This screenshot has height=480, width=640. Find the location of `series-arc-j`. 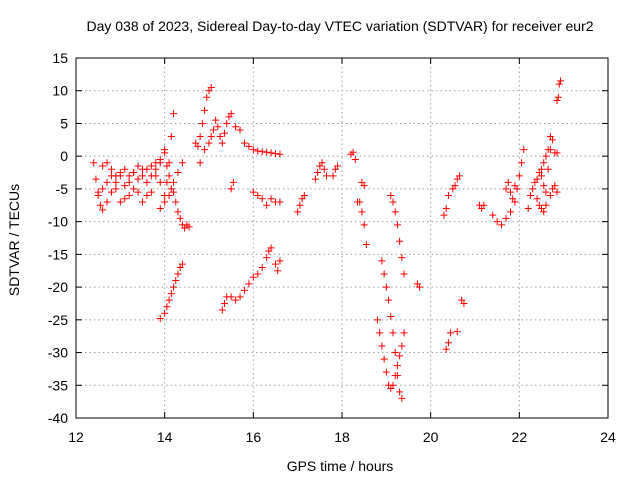

series-arc-j is located at coordinates (255, 193).